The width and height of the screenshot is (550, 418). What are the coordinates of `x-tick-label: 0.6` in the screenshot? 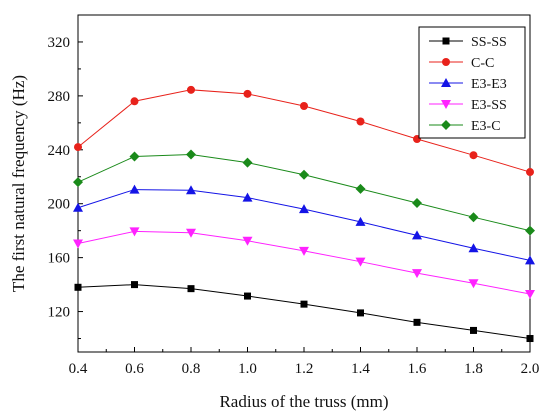 It's located at (134, 369).